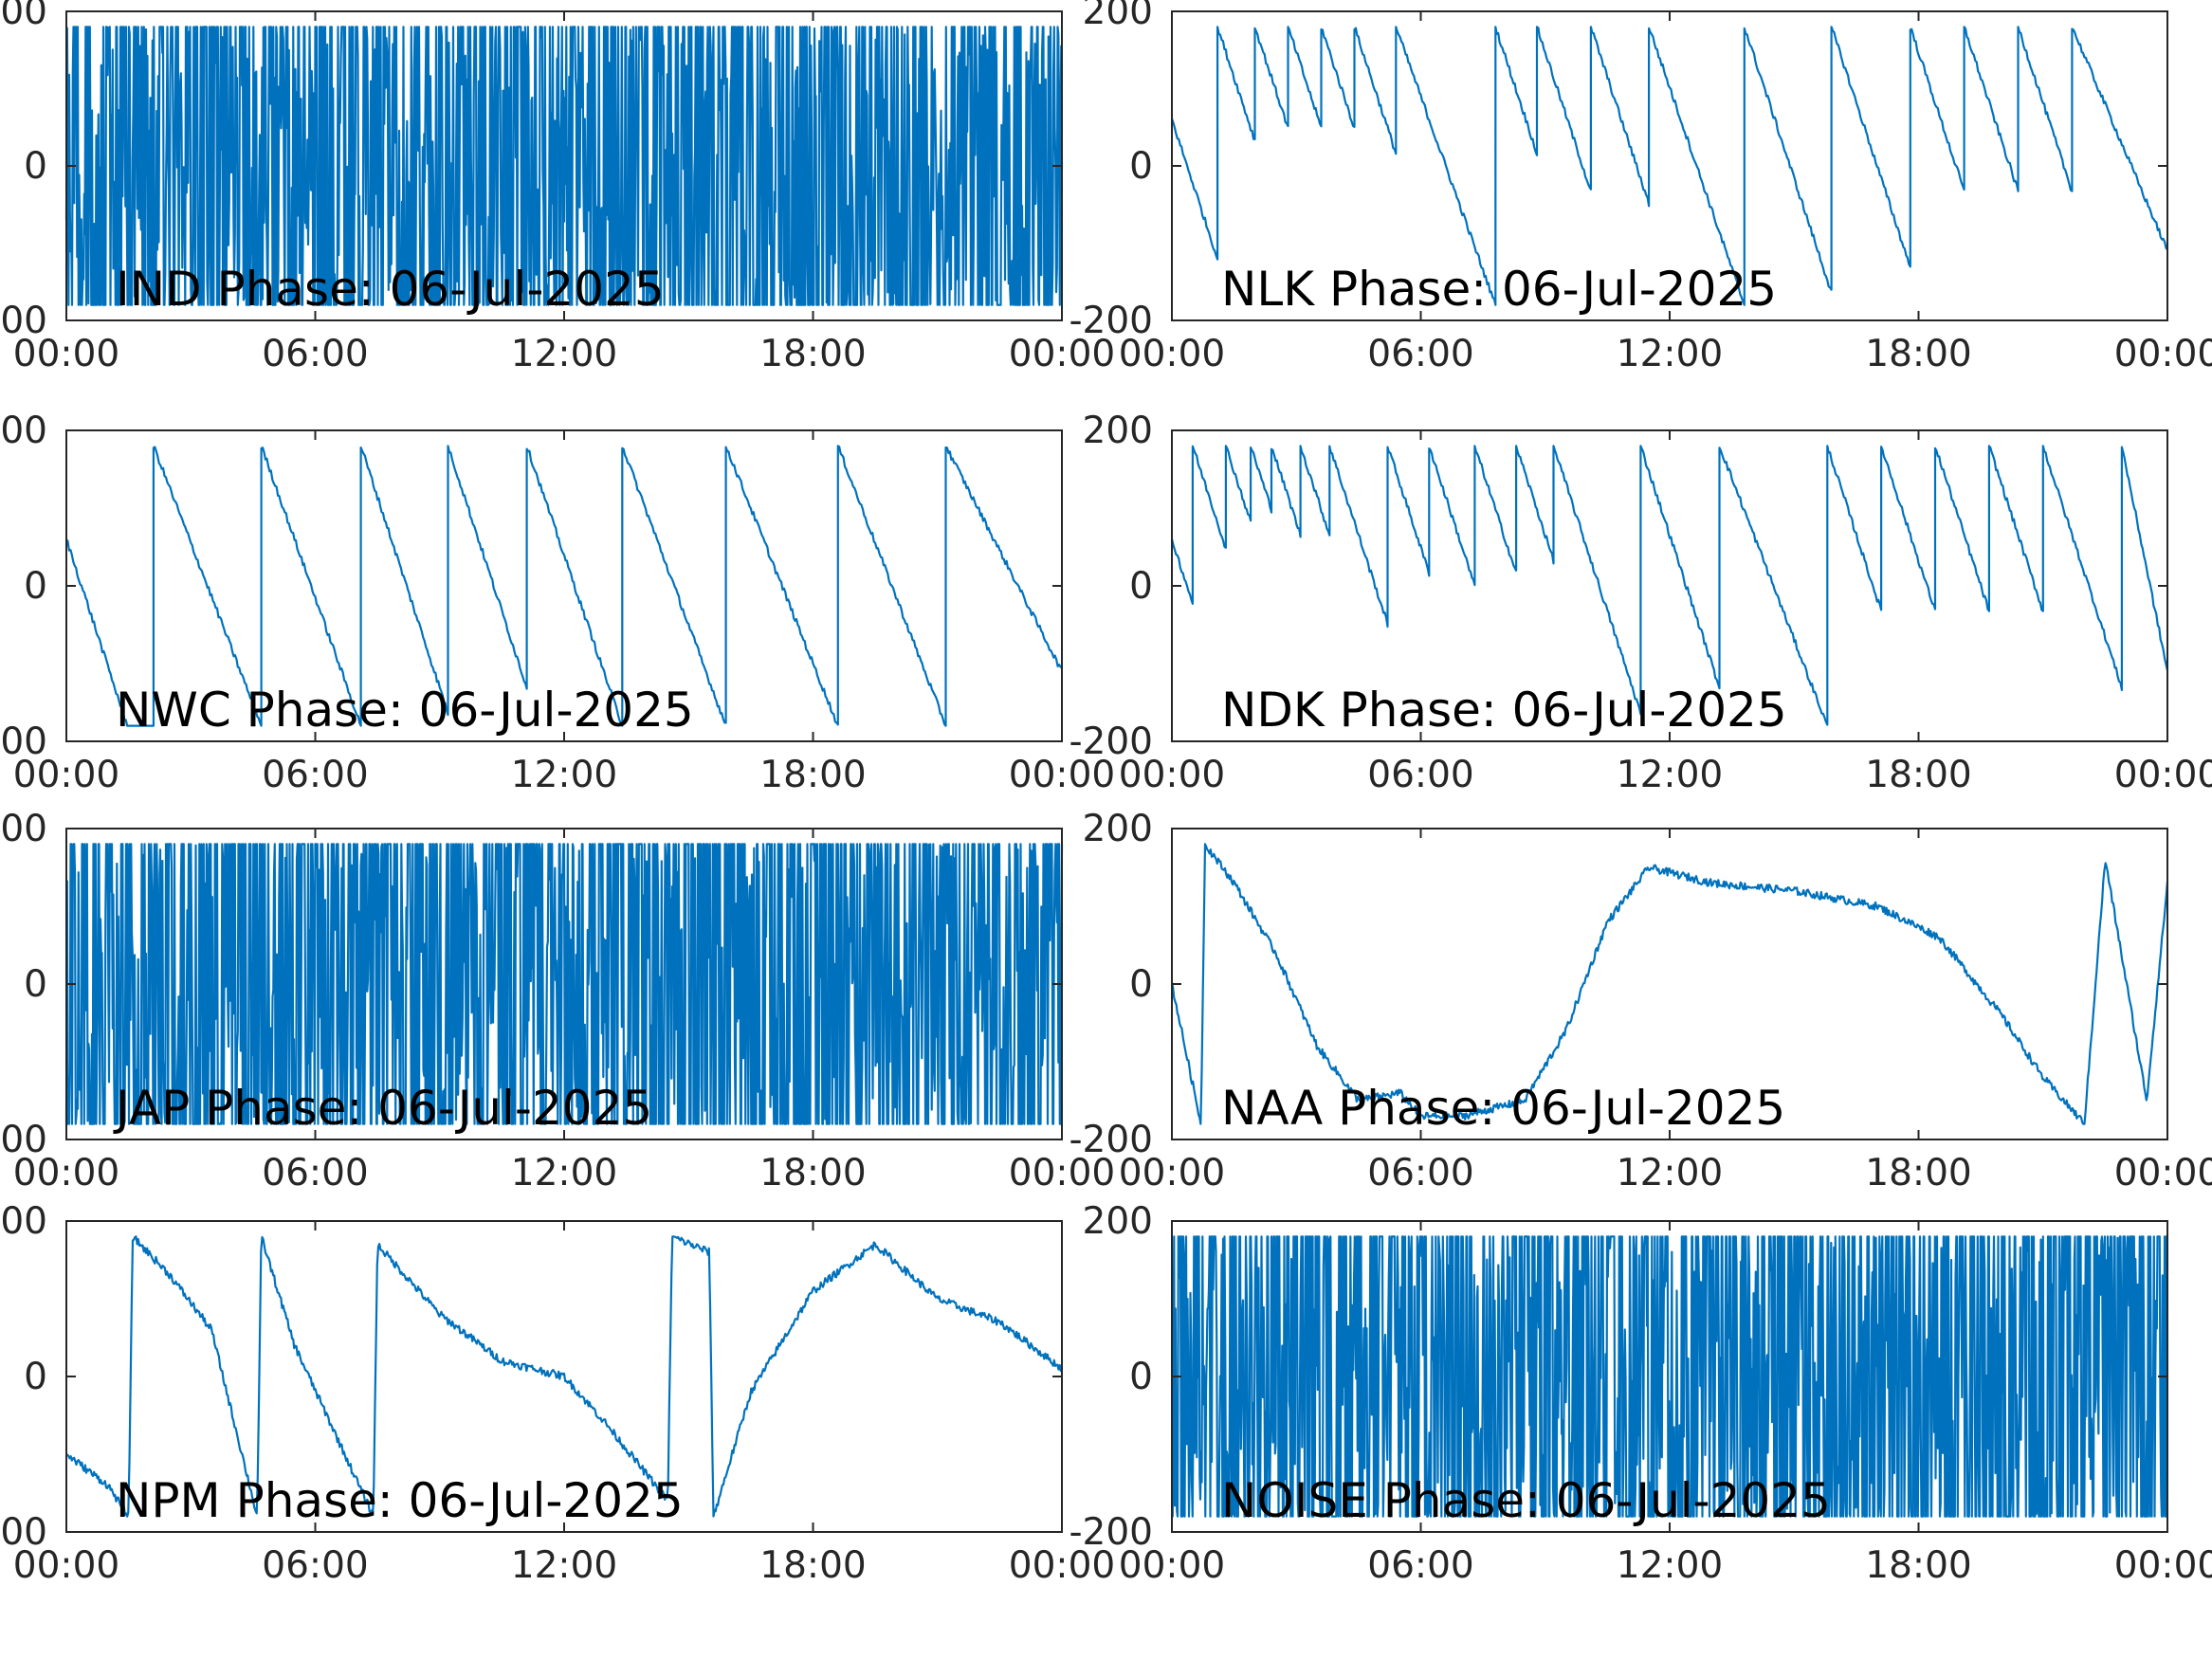 Image resolution: width=2212 pixels, height=1659 pixels. Describe the element at coordinates (1504, 710) in the screenshot. I see `panel-title: NDK Phase: 06-Jul-2025` at that location.